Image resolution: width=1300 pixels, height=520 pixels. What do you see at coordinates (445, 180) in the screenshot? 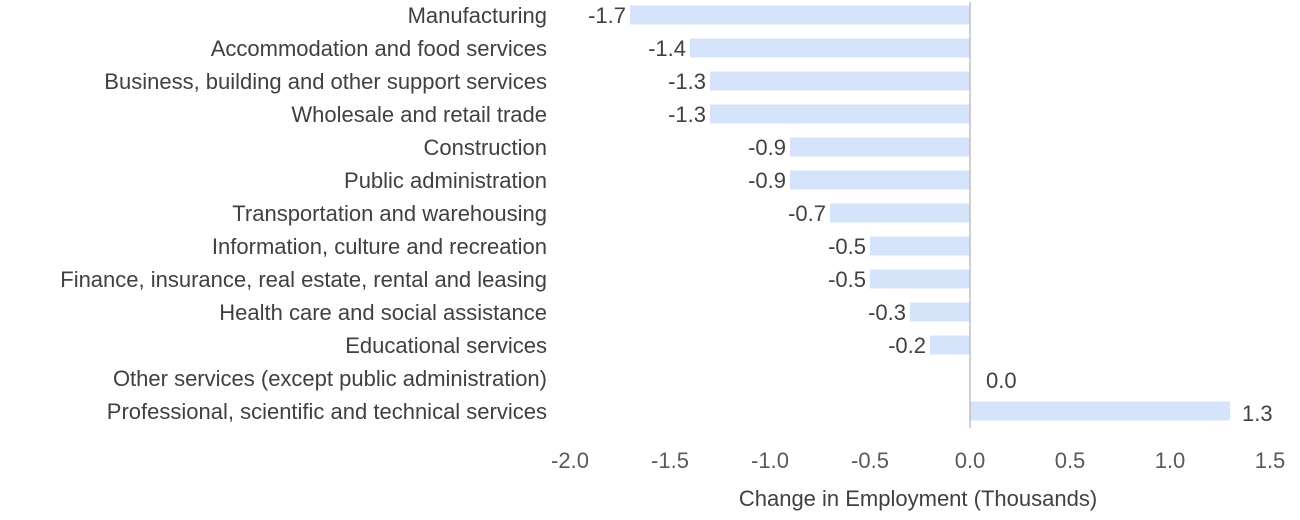
I see `category-label: Public administration` at bounding box center [445, 180].